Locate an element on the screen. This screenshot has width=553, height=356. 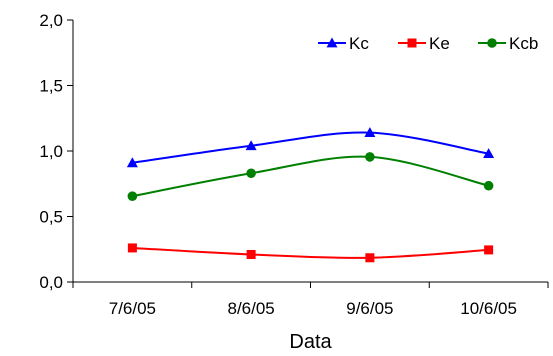
y-tick-label: 1,5 is located at coordinates (51, 86).